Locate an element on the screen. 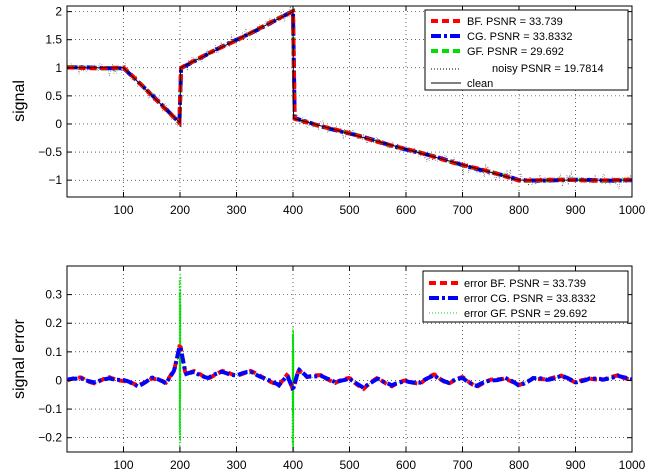 Image resolution: width=665 pixels, height=475 pixels. error-x-tick-label: 200 is located at coordinates (180, 465).